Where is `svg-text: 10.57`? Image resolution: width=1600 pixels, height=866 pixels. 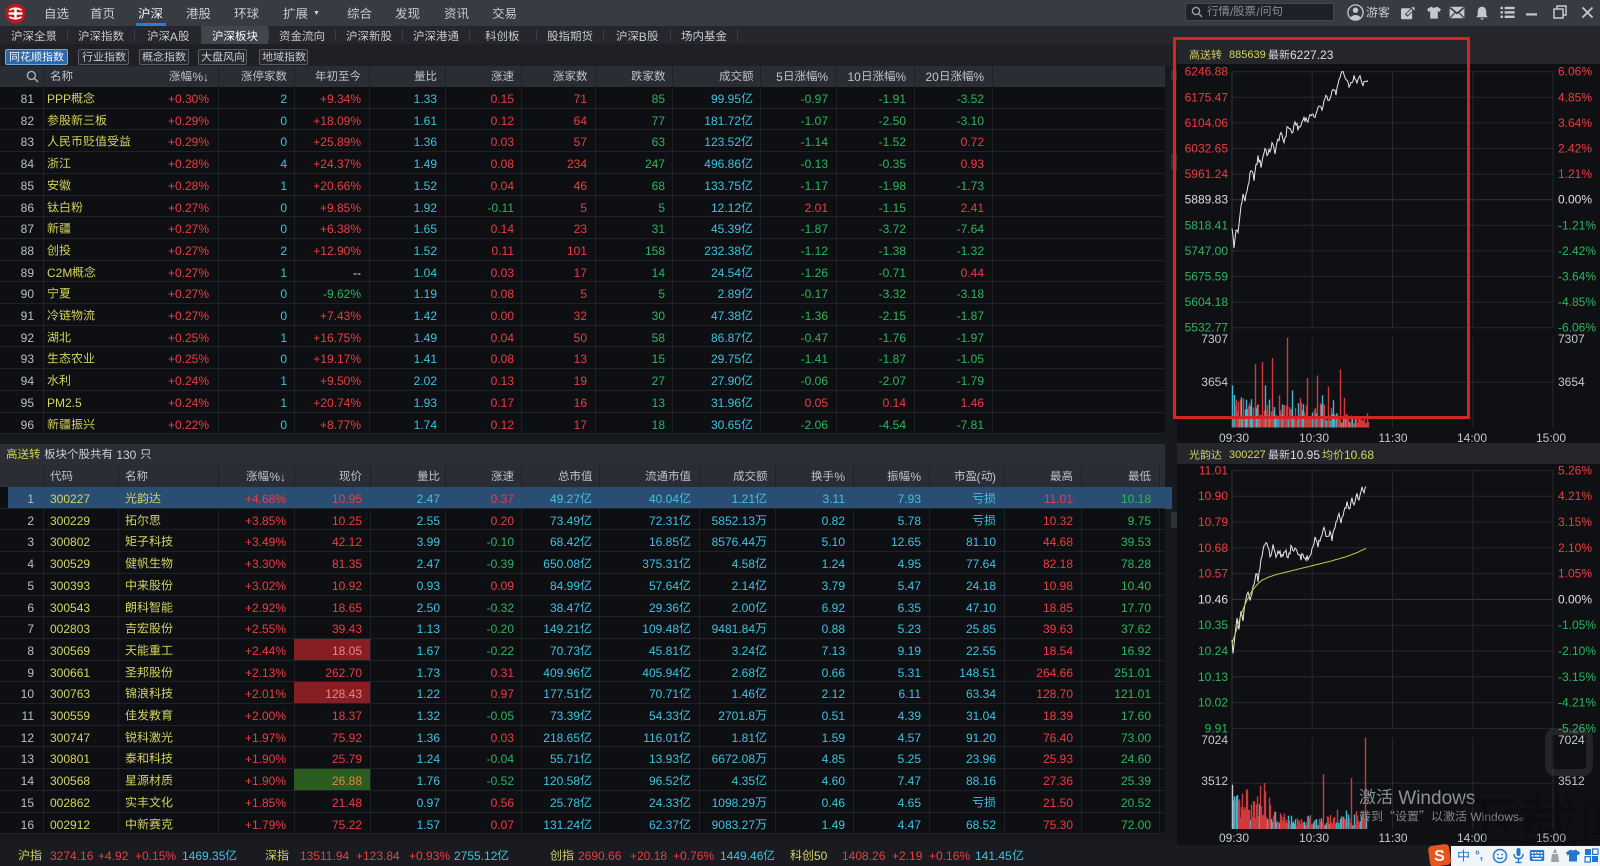 svg-text: 10.57 is located at coordinates (1213, 574).